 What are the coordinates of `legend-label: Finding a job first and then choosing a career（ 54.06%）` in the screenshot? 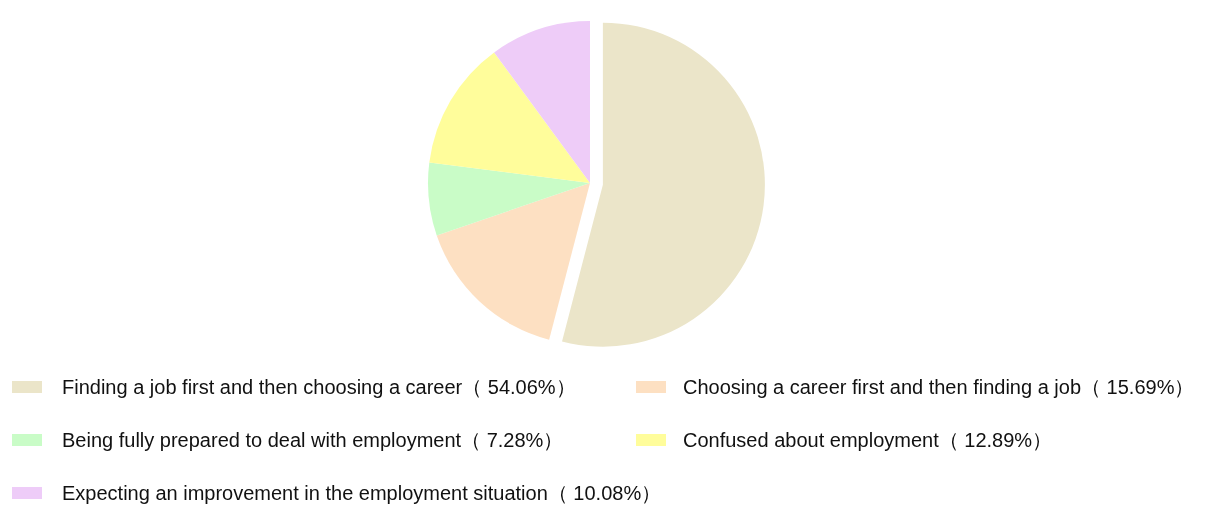 It's located at (319, 387).